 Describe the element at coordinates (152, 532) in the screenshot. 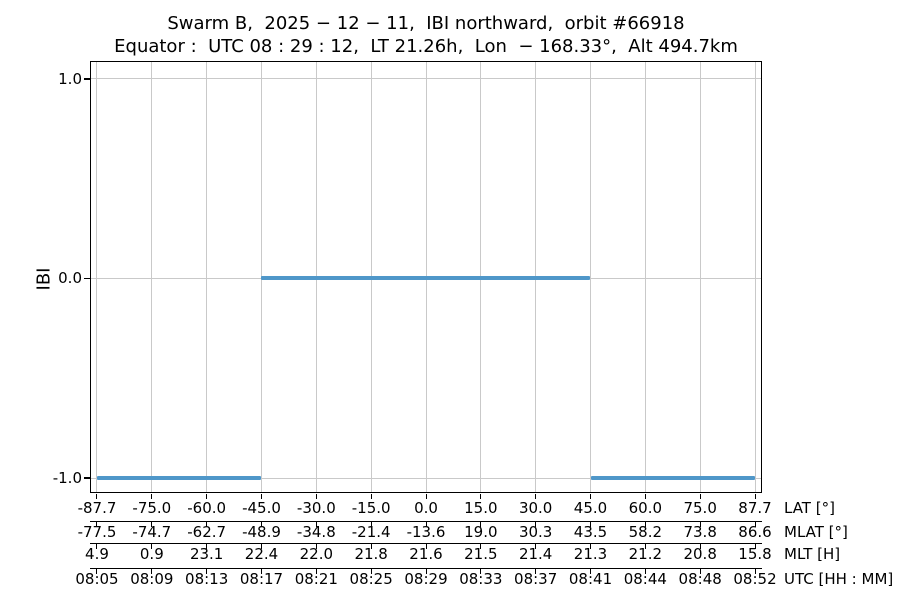

I see `x-tick-label: -74.7` at that location.